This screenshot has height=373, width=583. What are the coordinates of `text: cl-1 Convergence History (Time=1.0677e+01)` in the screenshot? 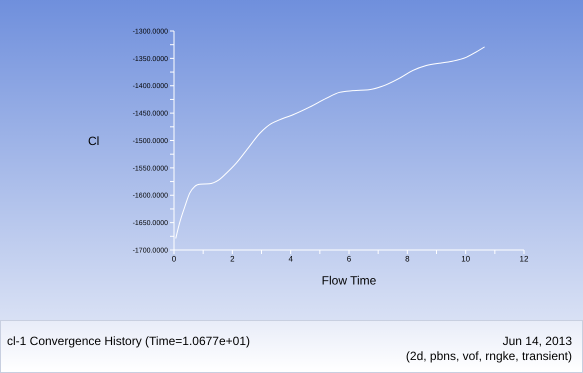 It's located at (128, 341).